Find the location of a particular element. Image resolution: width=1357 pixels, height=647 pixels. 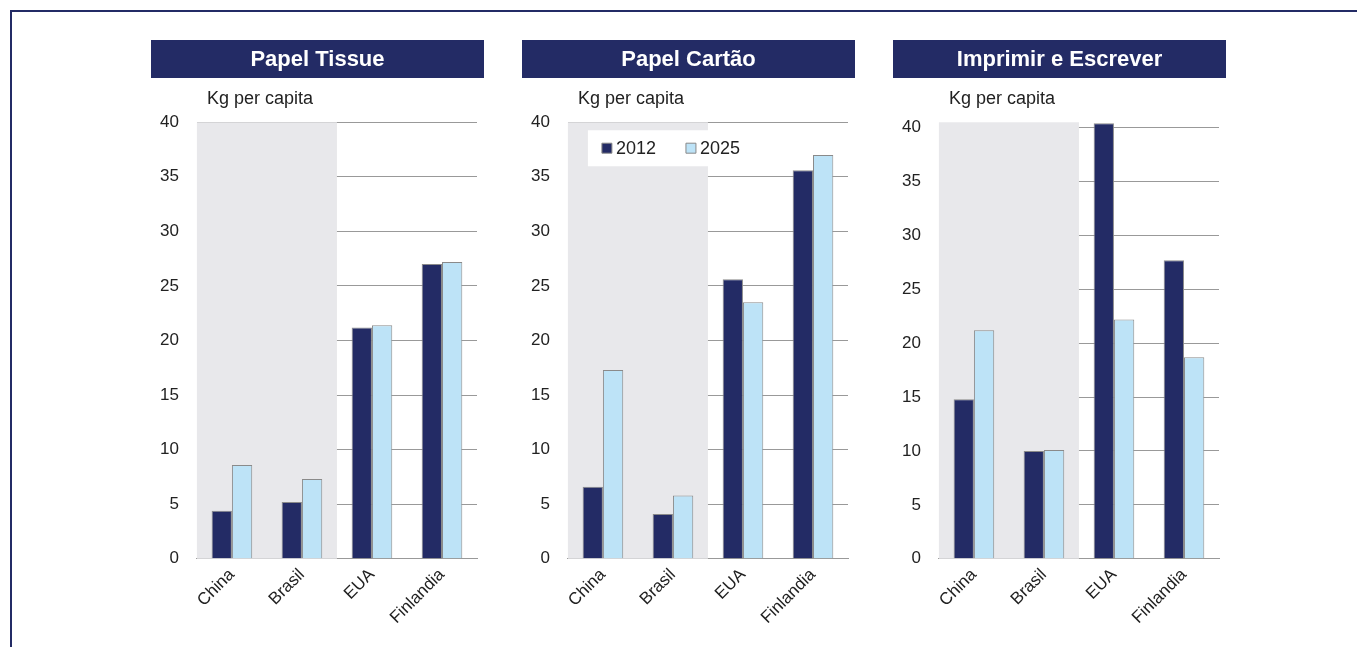

chart-title: Imprimir e Escrever is located at coordinates (1059, 59).